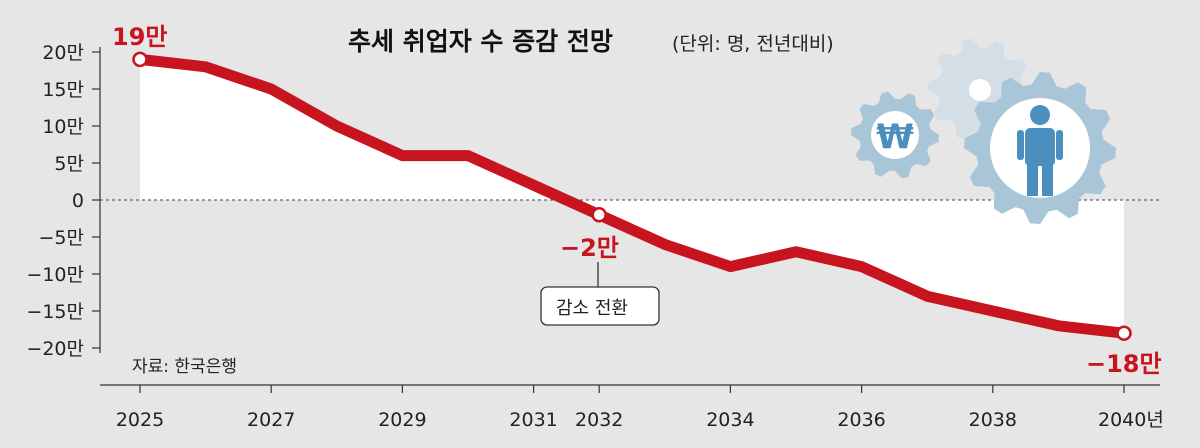 The width and height of the screenshot is (1200, 448). Describe the element at coordinates (55, 349) in the screenshot. I see `y-tick-label: −20만` at that location.